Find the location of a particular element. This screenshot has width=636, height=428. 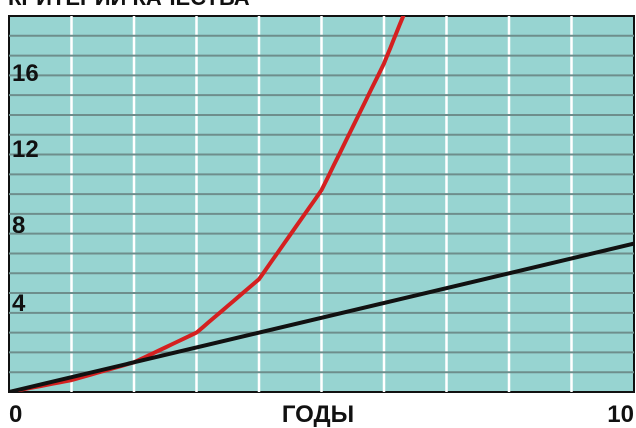

x-tick-label-start: 0 is located at coordinates (15, 414).